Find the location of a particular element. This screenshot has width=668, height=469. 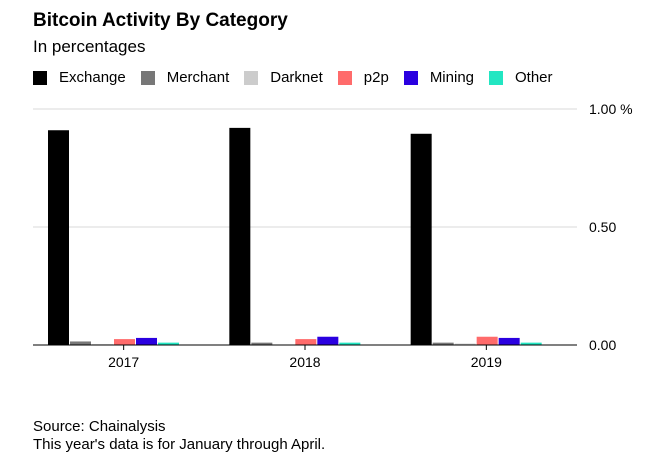

bar-p2p-2017 is located at coordinates (124, 342).